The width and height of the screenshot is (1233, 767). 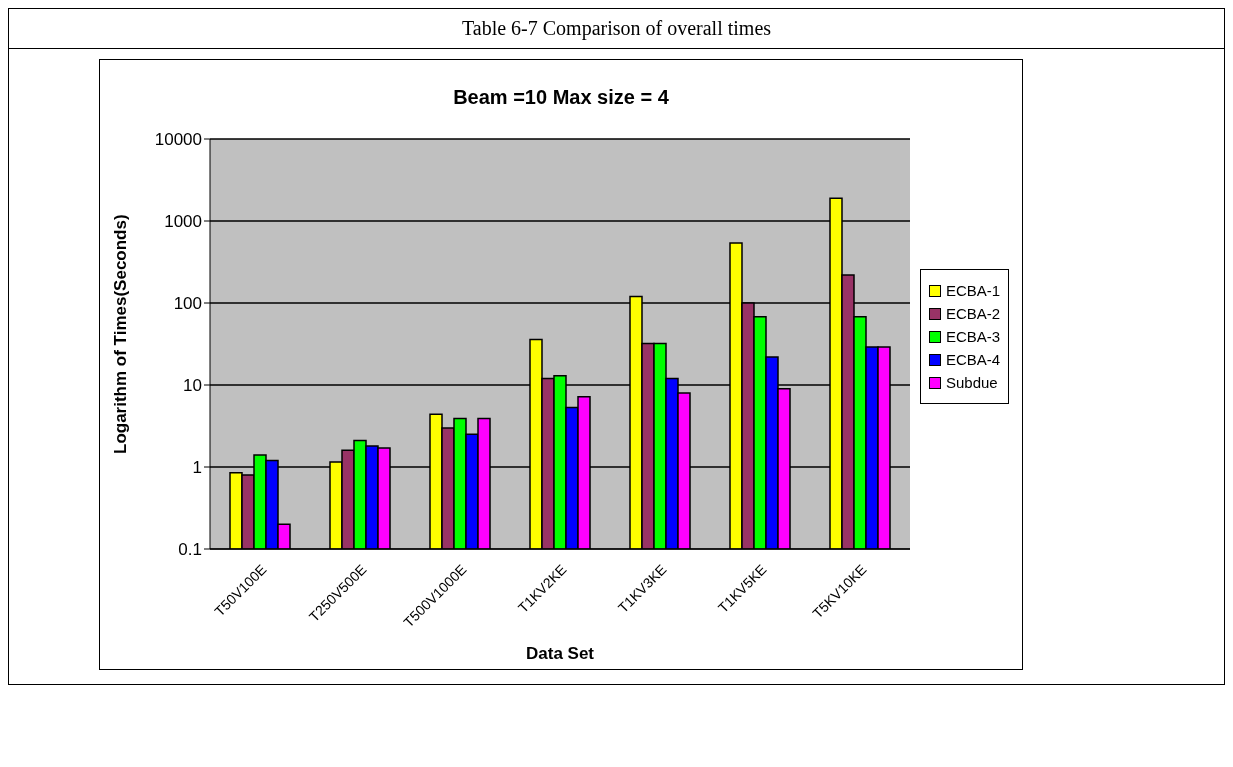 I want to click on y-tick-label: 1, so click(x=197, y=468).